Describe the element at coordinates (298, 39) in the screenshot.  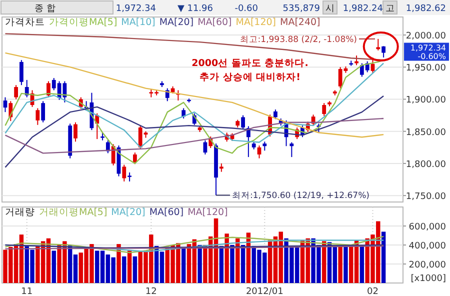
I see `annotation: 최고:1,993.88 (2/2, -1.08%)` at that location.